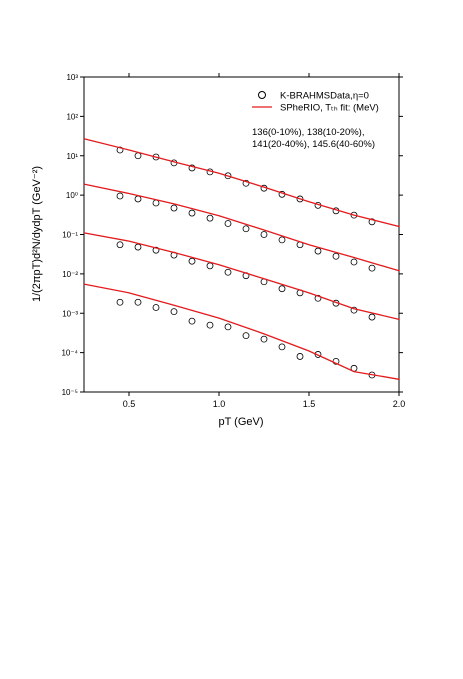  What do you see at coordinates (399, 404) in the screenshot?
I see `x-tick-label: 2.0` at bounding box center [399, 404].